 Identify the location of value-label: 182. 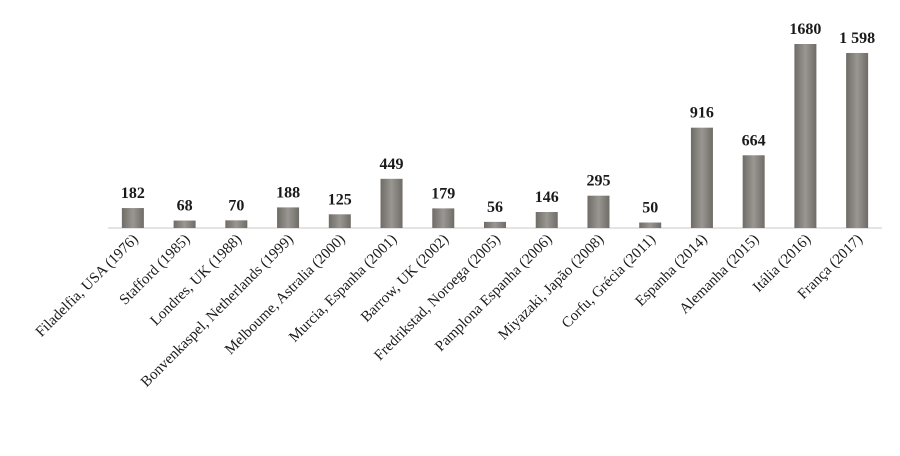
(133, 193).